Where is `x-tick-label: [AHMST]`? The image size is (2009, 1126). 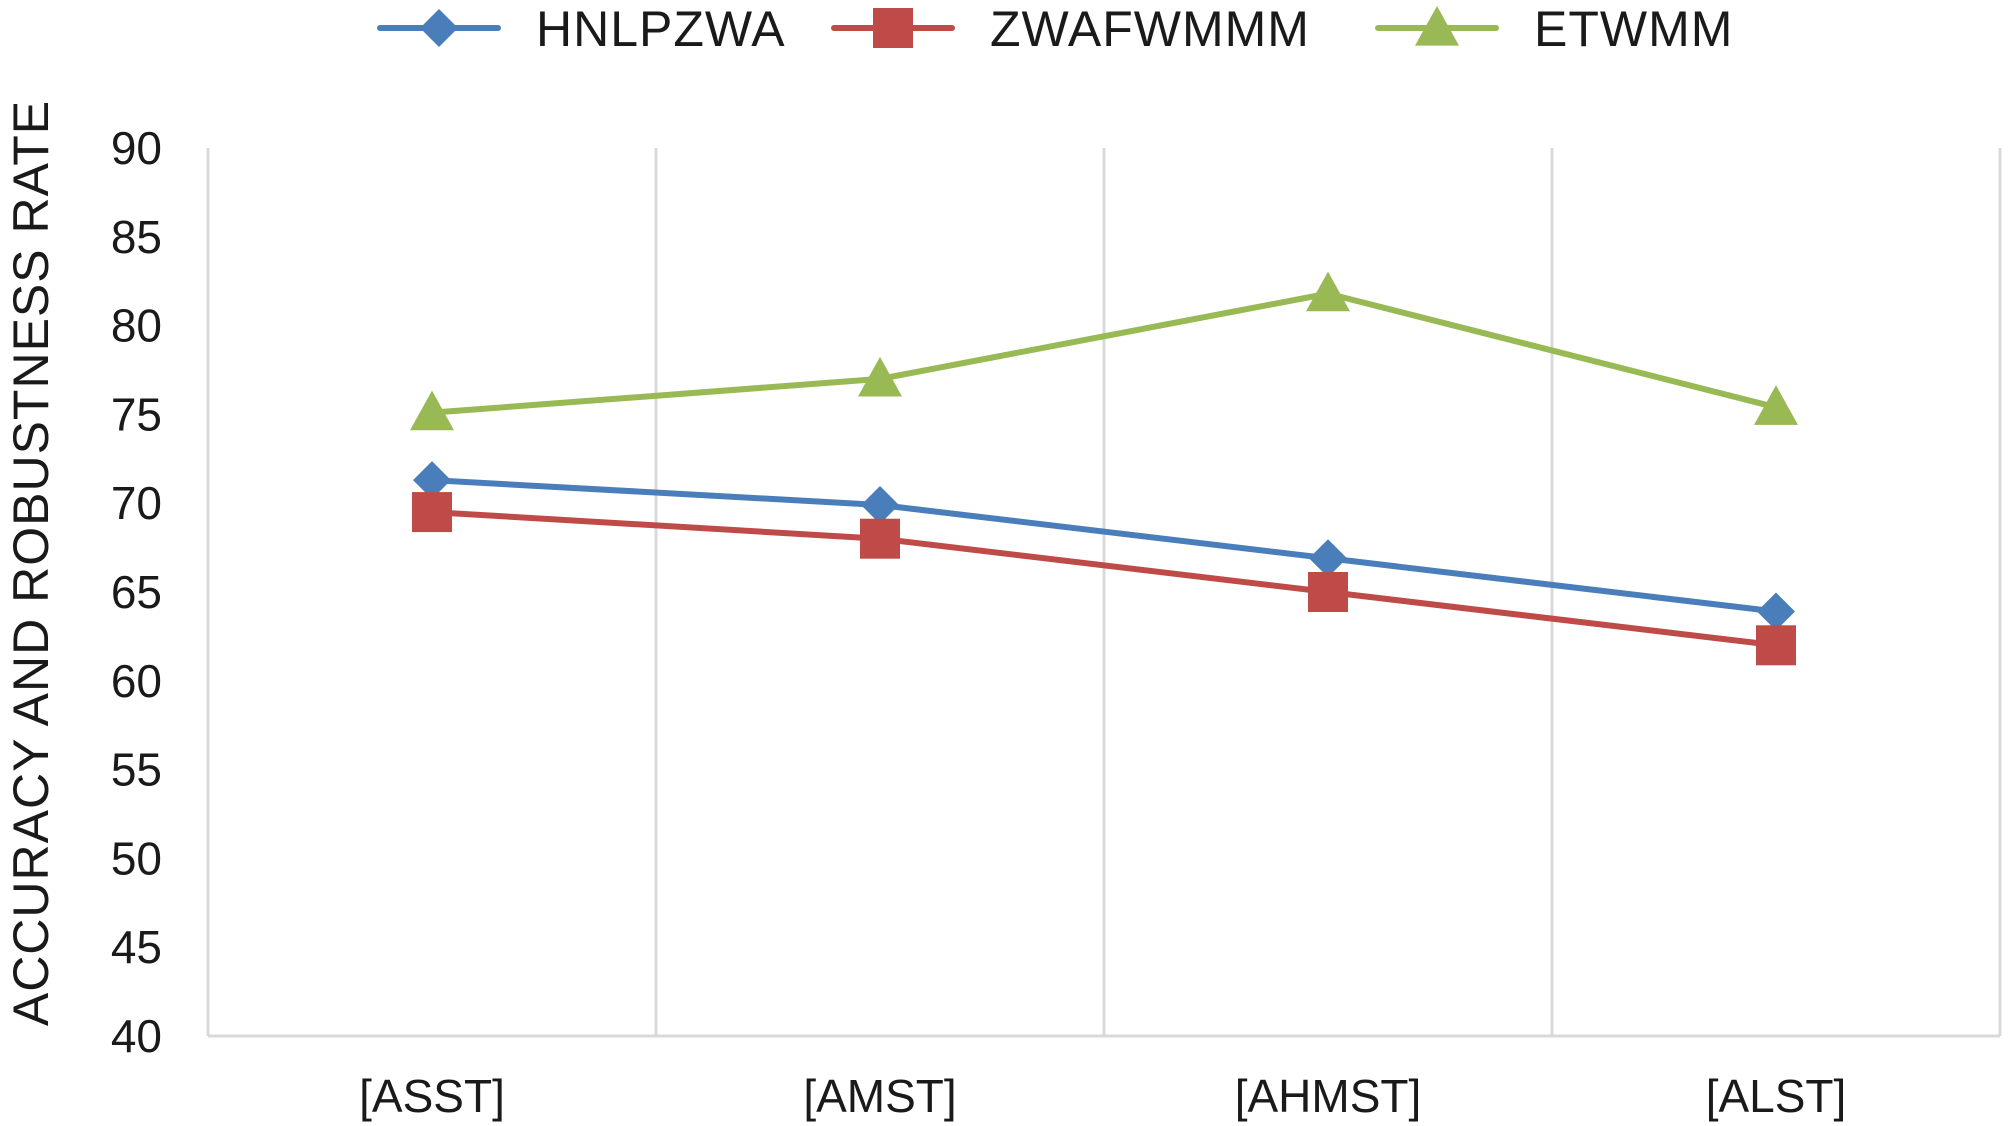
x-tick-label: [AHMST] is located at coordinates (1328, 1096).